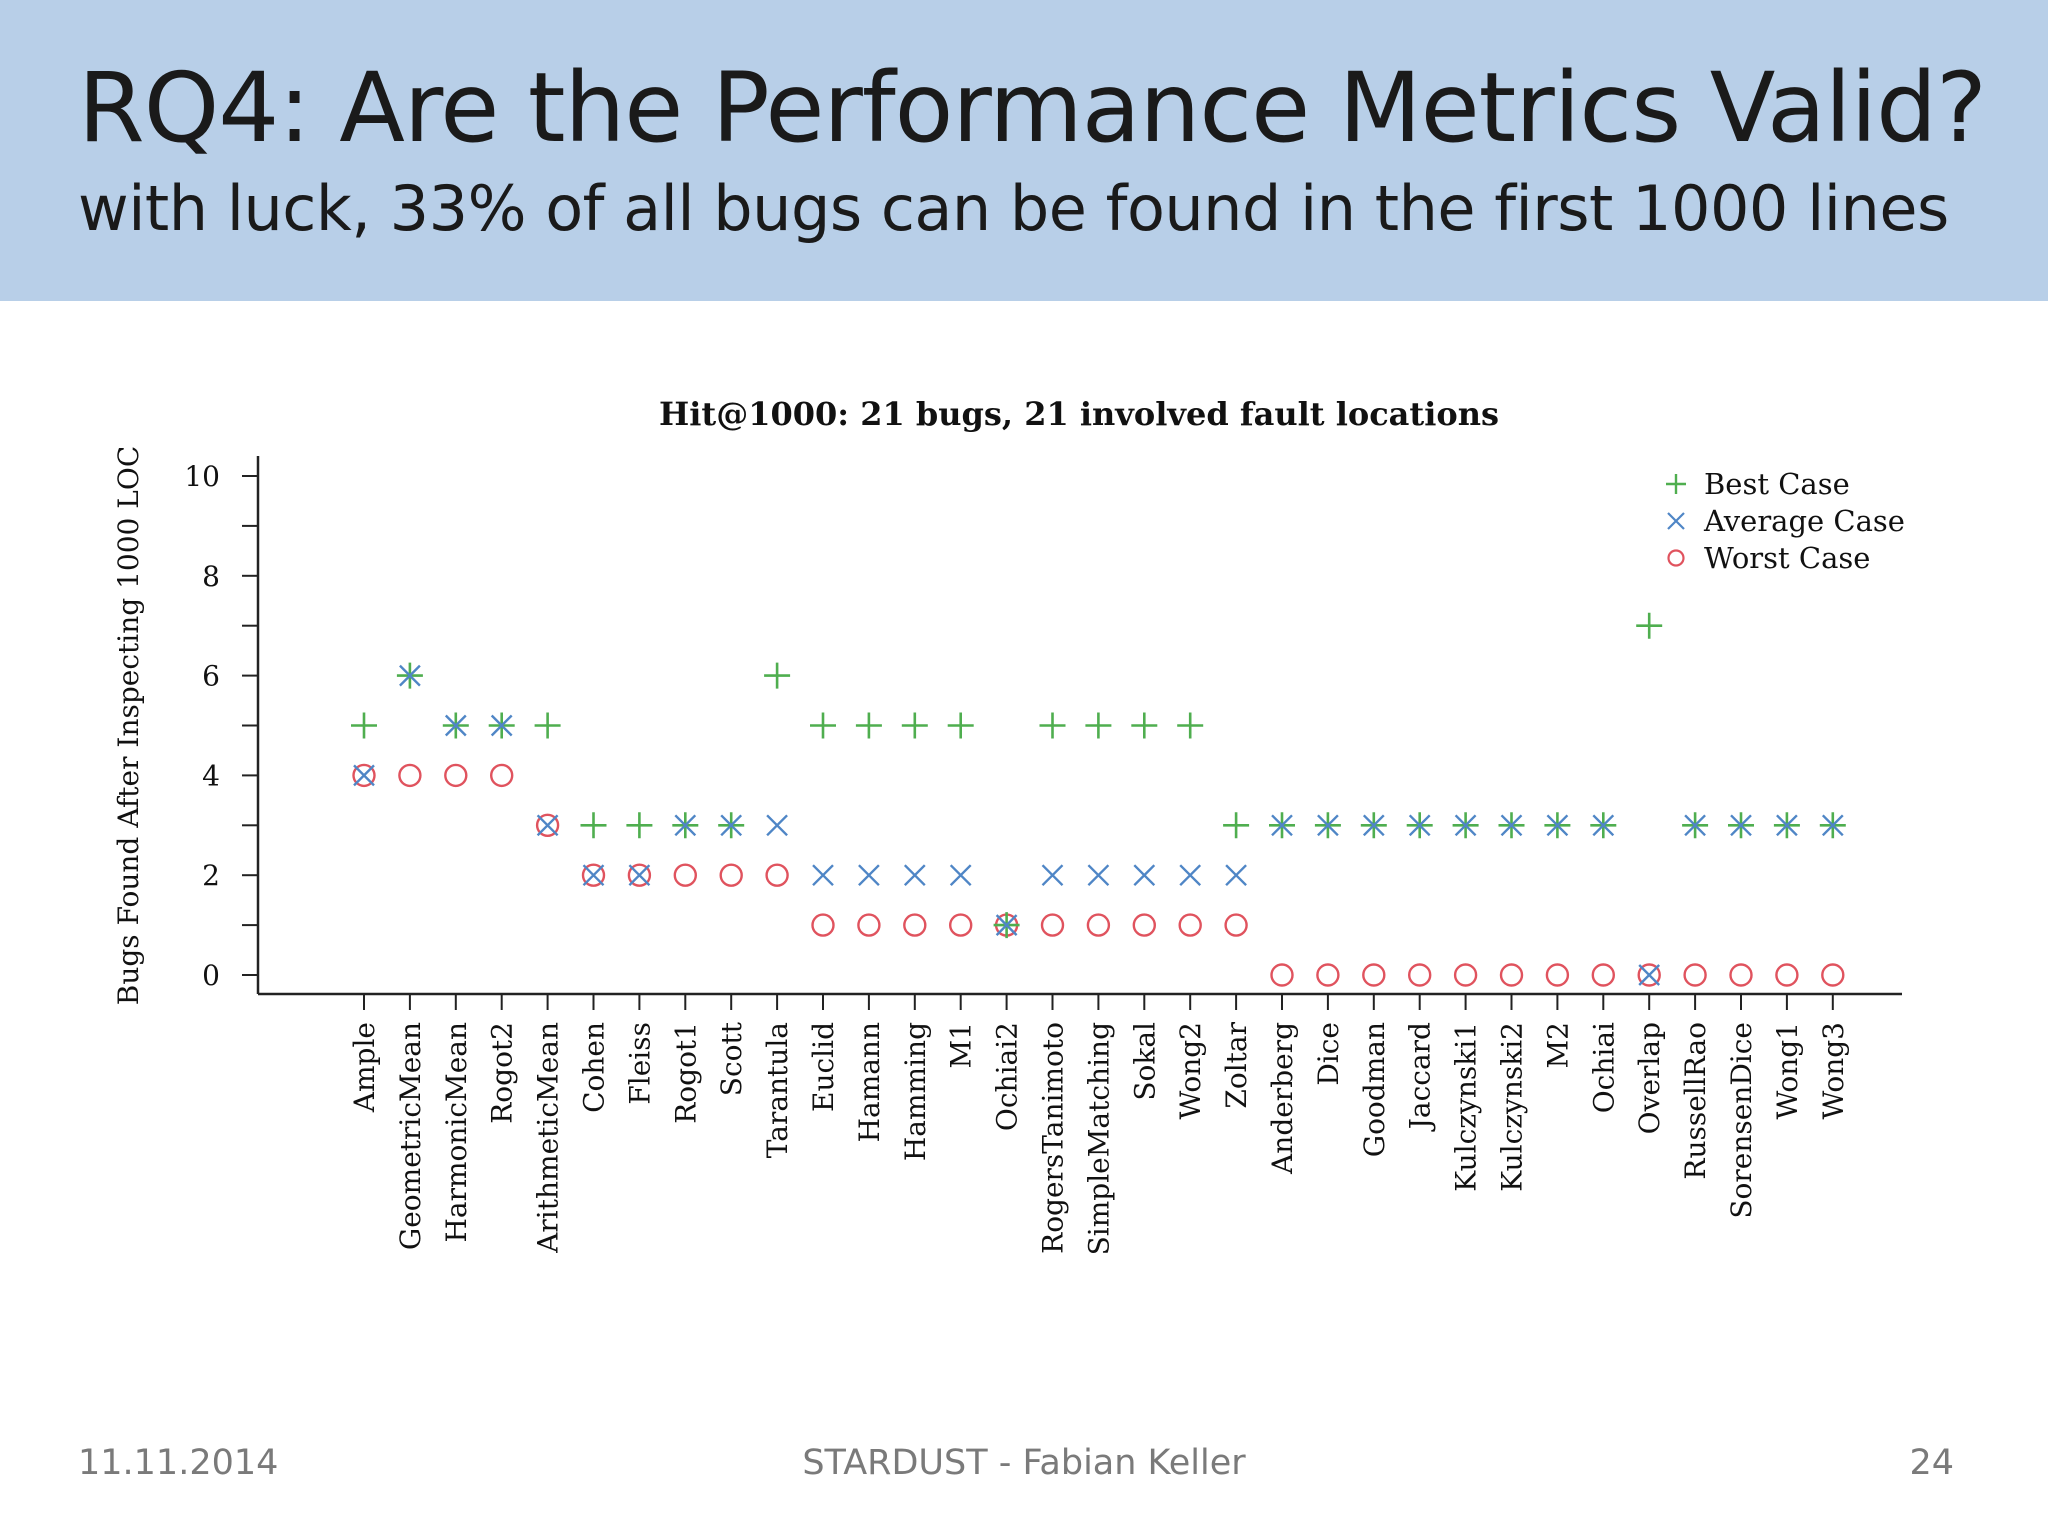 The height and width of the screenshot is (1536, 2048). Describe the element at coordinates (364, 1067) in the screenshot. I see `x-tick-label: Ample` at that location.